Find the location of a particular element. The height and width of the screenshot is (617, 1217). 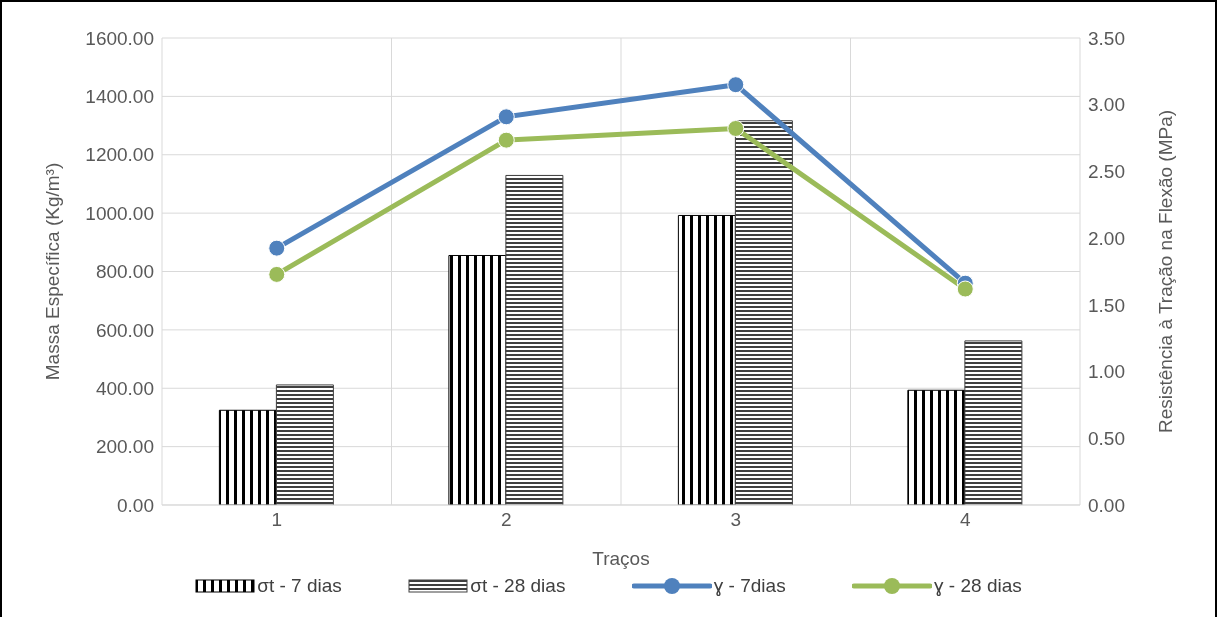

y-tick-label: 1200.00 is located at coordinates (119, 155).